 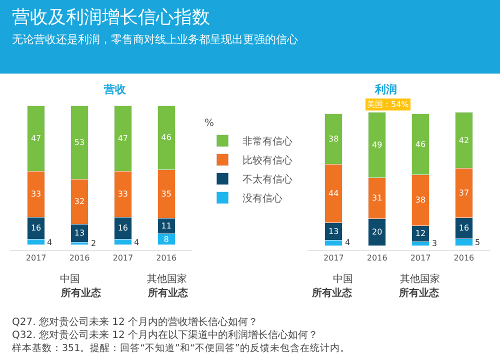 I want to click on data-label: 2, so click(x=93, y=243).